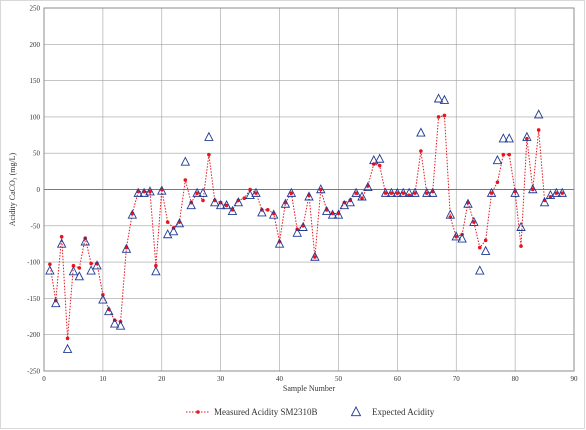 The height and width of the screenshot is (430, 586). What do you see at coordinates (339, 379) in the screenshot?
I see `x-tick-label: 50` at bounding box center [339, 379].